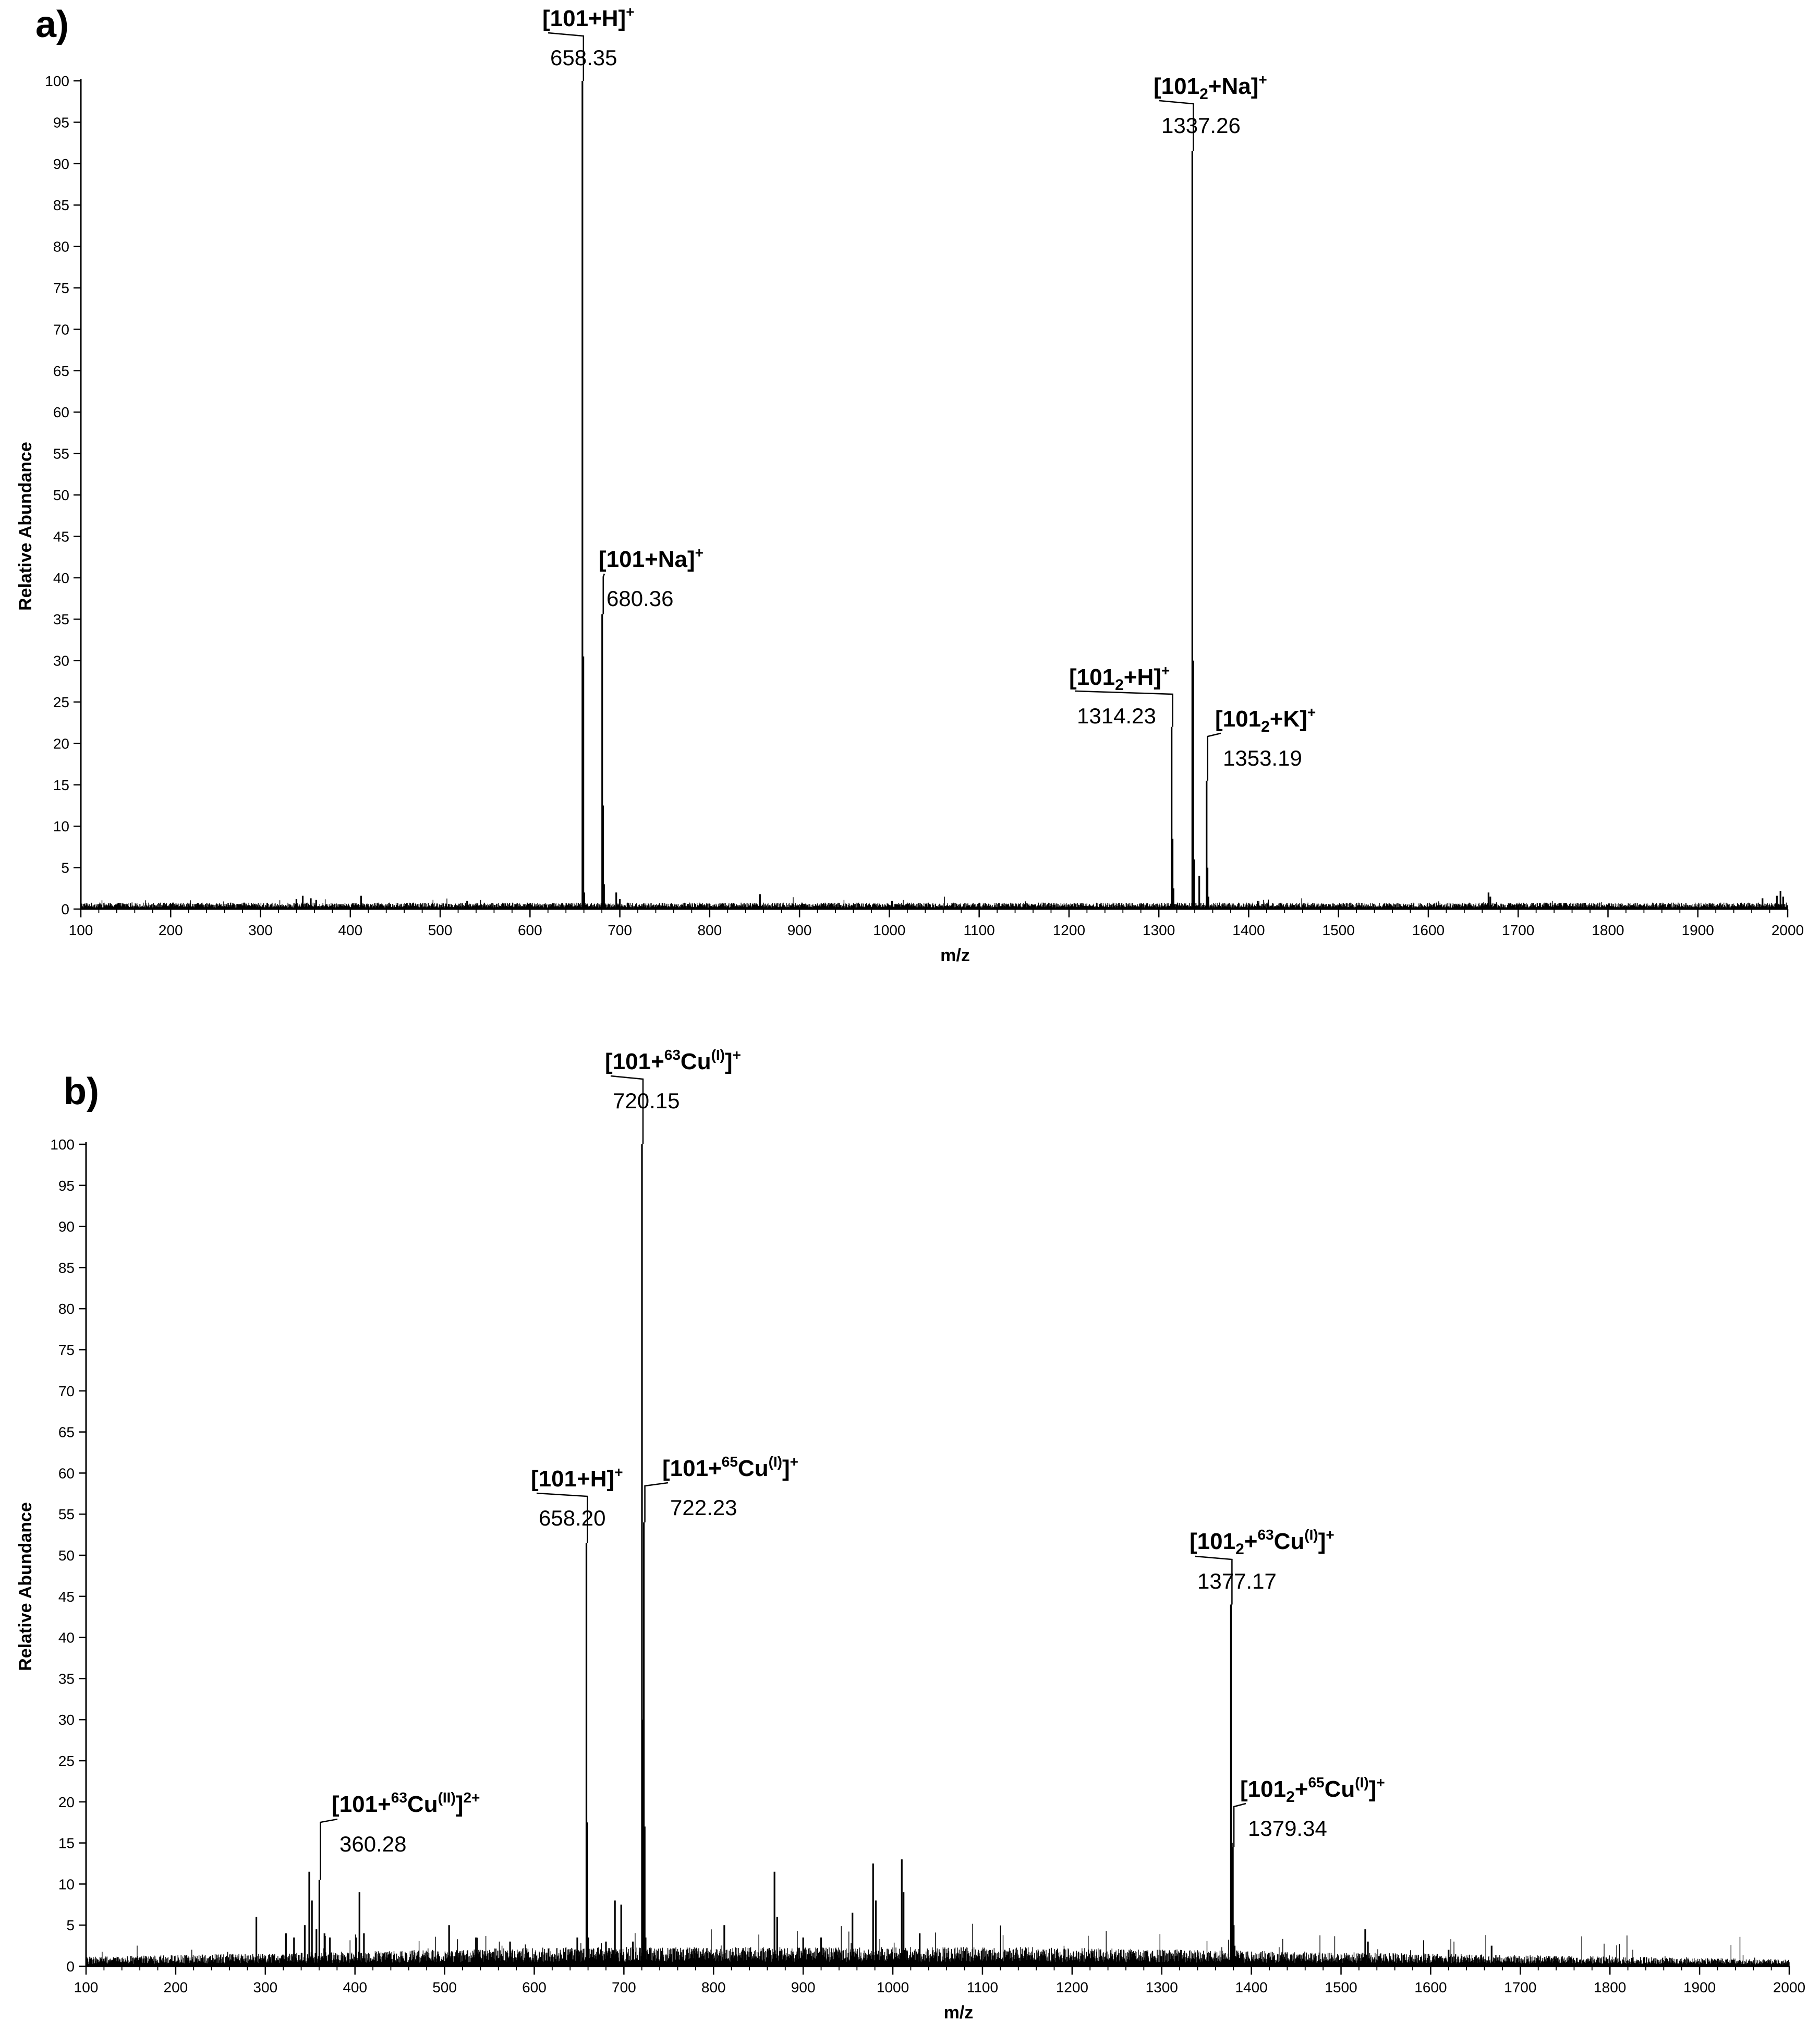 The image size is (1820, 2033). Describe the element at coordinates (81, 1091) in the screenshot. I see `panel-label-b: b)` at that location.